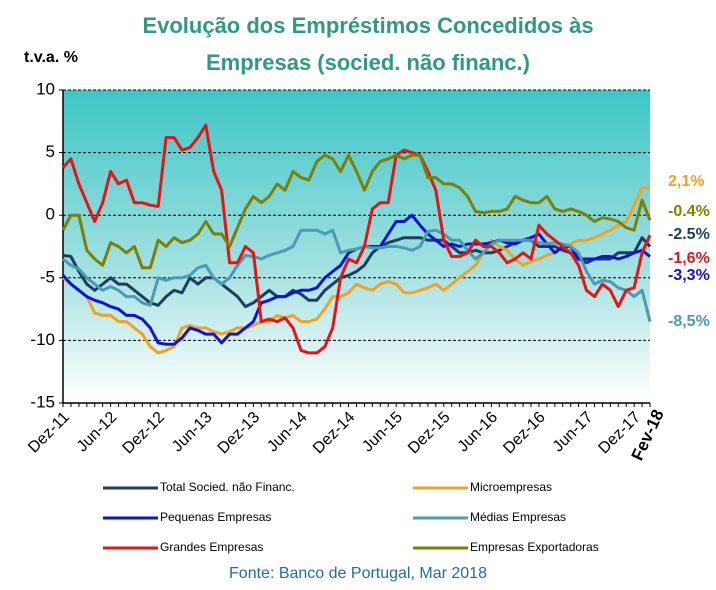 The height and width of the screenshot is (590, 716). Describe the element at coordinates (368, 62) in the screenshot. I see `chart-title: Empresas (socied. não financ.)` at that location.